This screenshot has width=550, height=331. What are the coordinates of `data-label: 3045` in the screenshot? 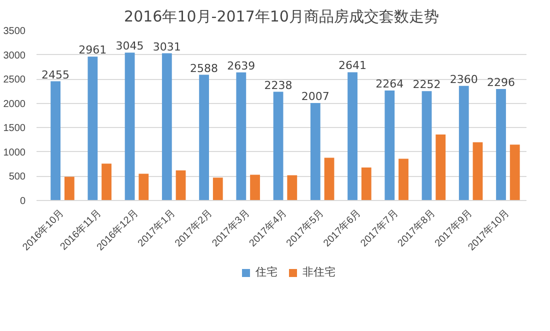 It's located at (130, 46).